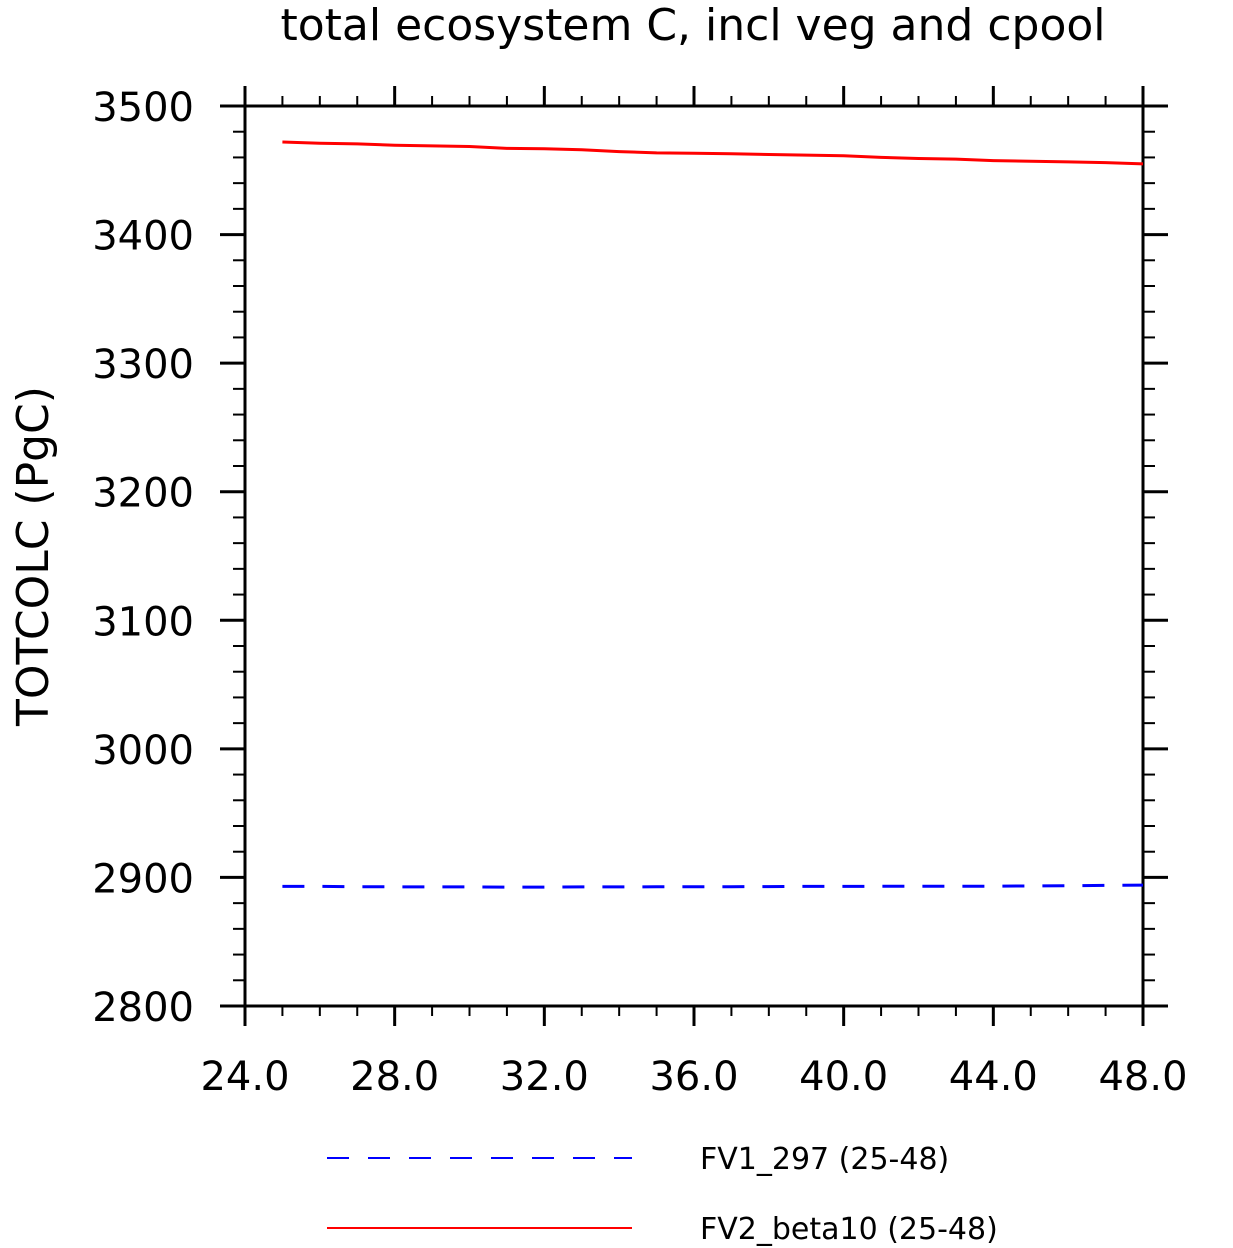 This screenshot has width=1233, height=1248. I want to click on x-tick-labels: 24.0 28.0 32.0 36.0 40.0 44.0 48.0, so click(693, 1077).